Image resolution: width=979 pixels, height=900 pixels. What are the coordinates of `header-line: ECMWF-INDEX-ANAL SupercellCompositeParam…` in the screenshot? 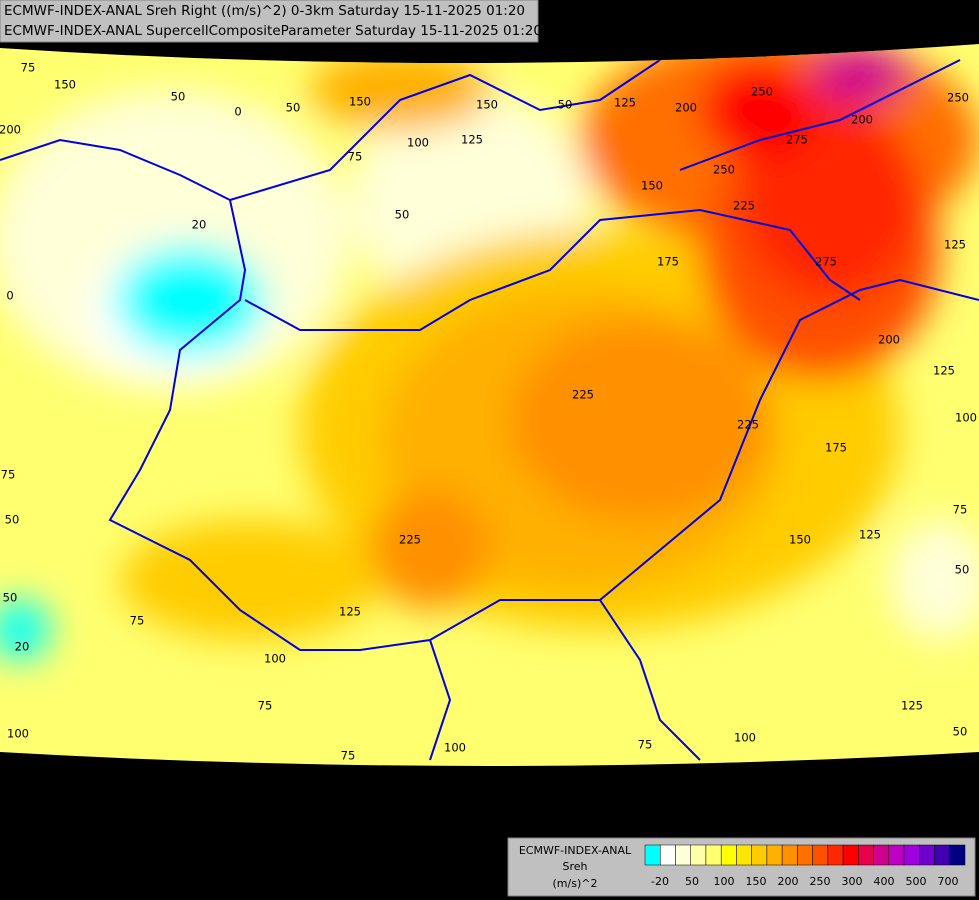 It's located at (273, 31).